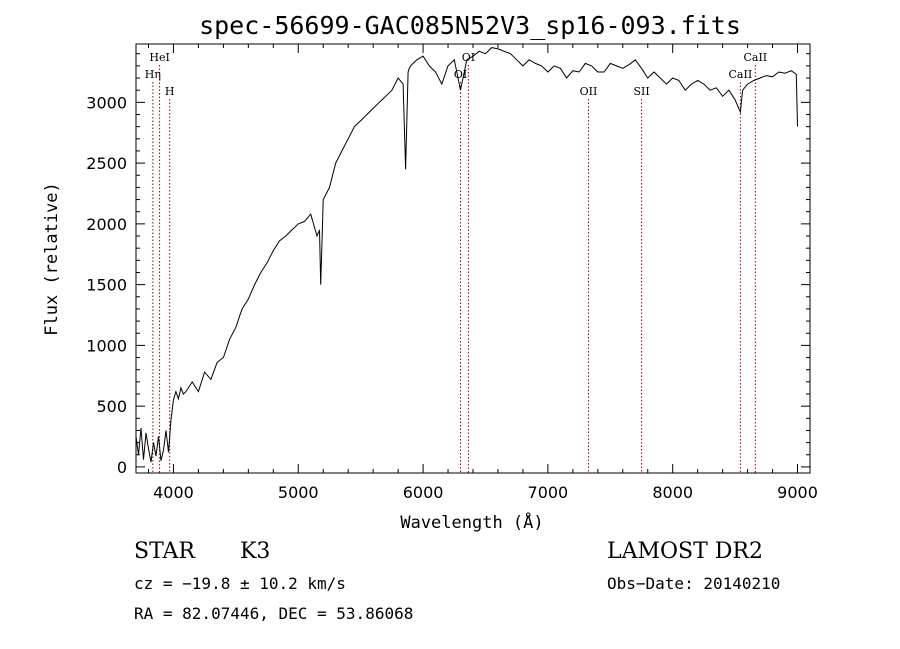 This screenshot has width=900, height=649. Describe the element at coordinates (106, 102) in the screenshot. I see `y-tick-label: 3000` at that location.